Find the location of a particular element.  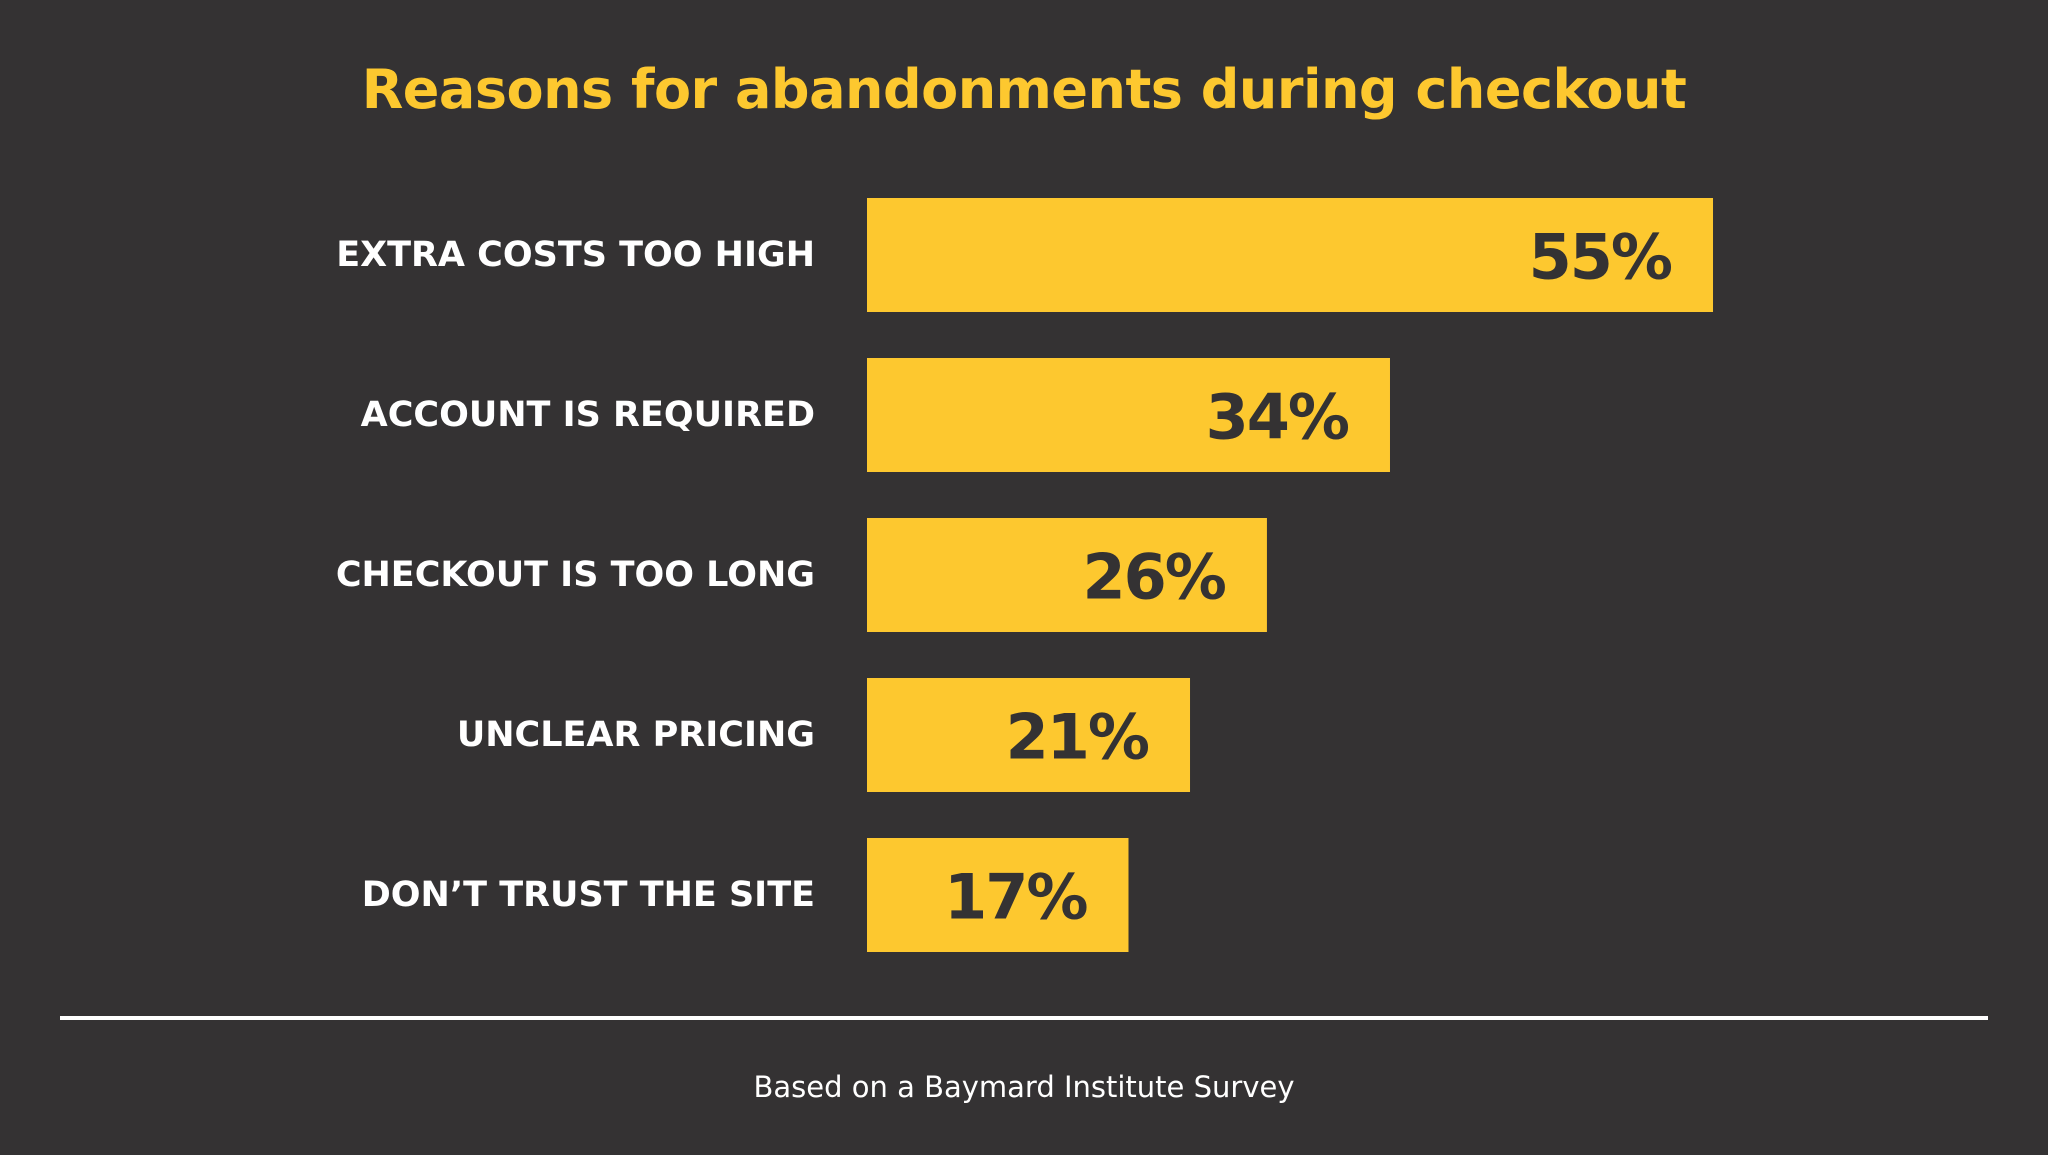

source-note: Based on a Baymard Institute Survey is located at coordinates (1024, 1087).